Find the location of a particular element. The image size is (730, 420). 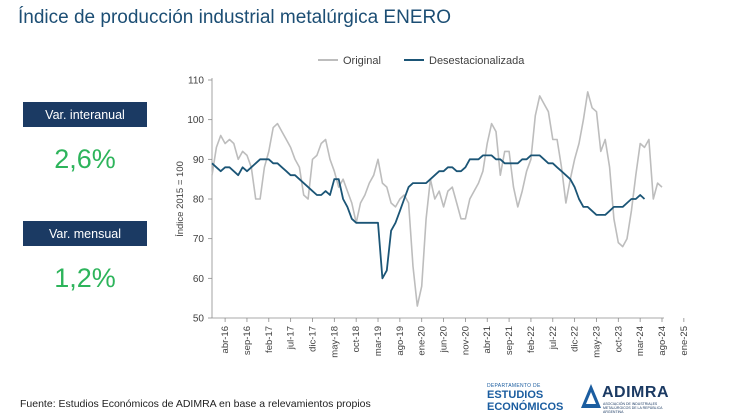

y-tick-label: 50 is located at coordinates (199, 319).